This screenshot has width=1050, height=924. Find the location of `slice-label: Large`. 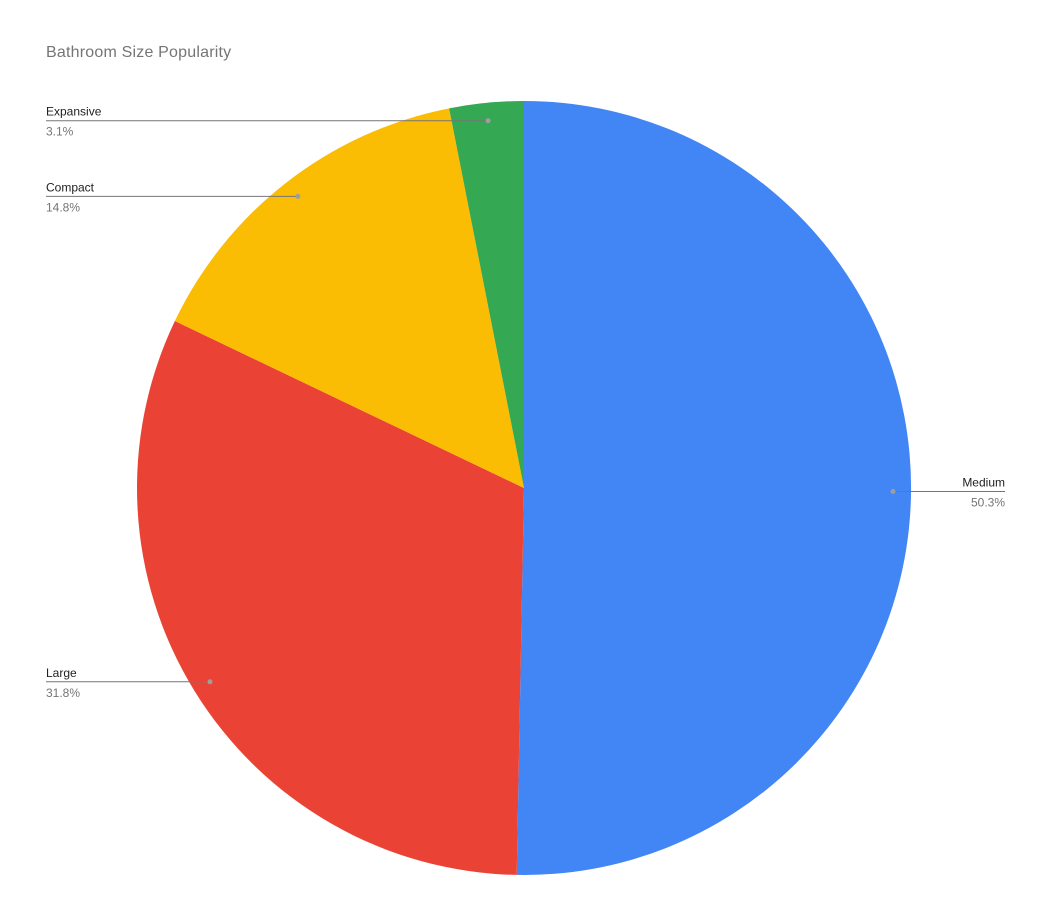

slice-label: Large is located at coordinates (61, 673).